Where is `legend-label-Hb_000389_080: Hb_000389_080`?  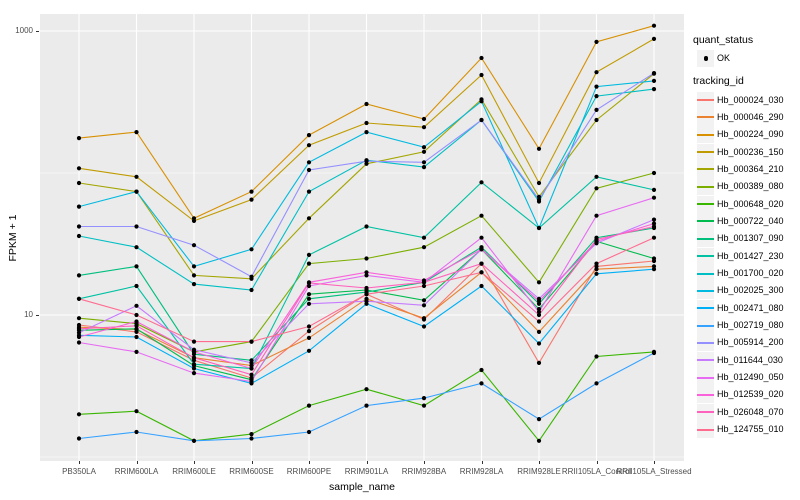
legend-label-Hb_000389_080: Hb_000389_080 is located at coordinates (750, 186).